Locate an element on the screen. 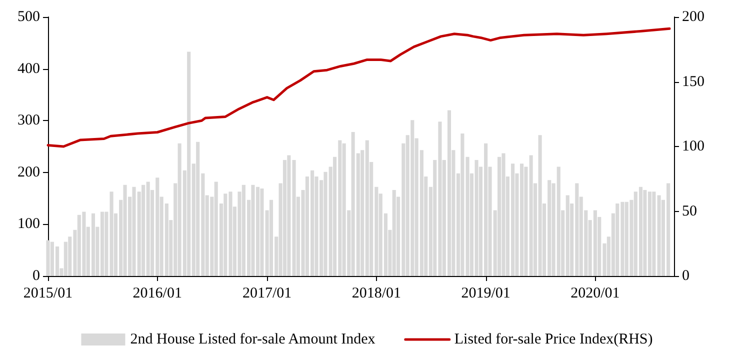 The height and width of the screenshot is (354, 734). x-tick-label: 2018/01 is located at coordinates (377, 294).